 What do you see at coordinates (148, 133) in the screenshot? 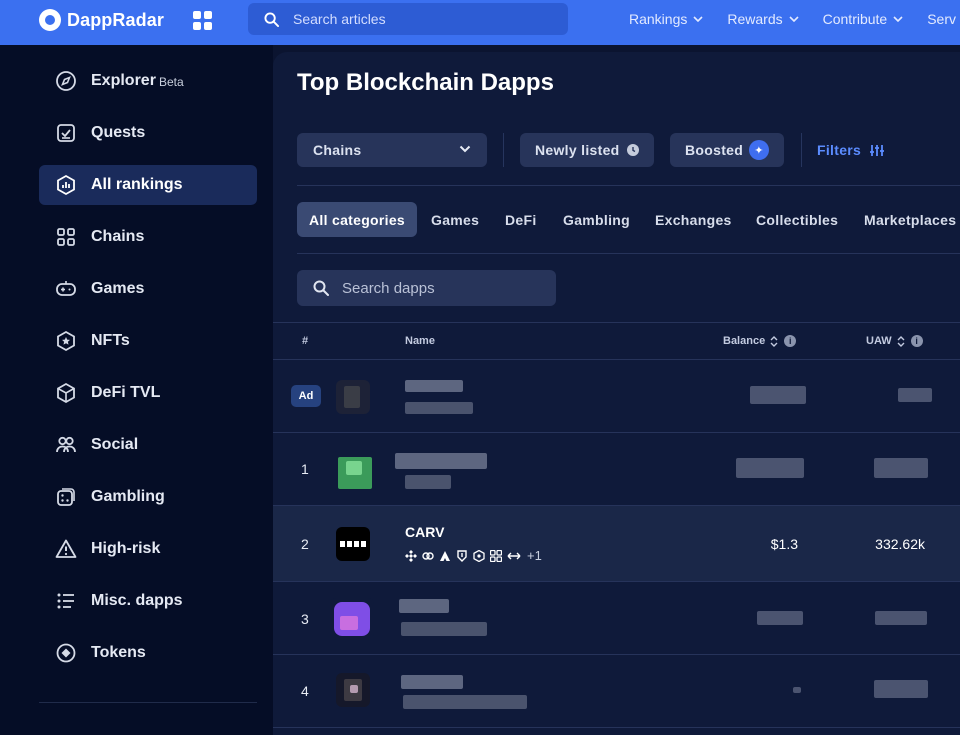
I see `sidebar-item-quests: Quests` at bounding box center [148, 133].